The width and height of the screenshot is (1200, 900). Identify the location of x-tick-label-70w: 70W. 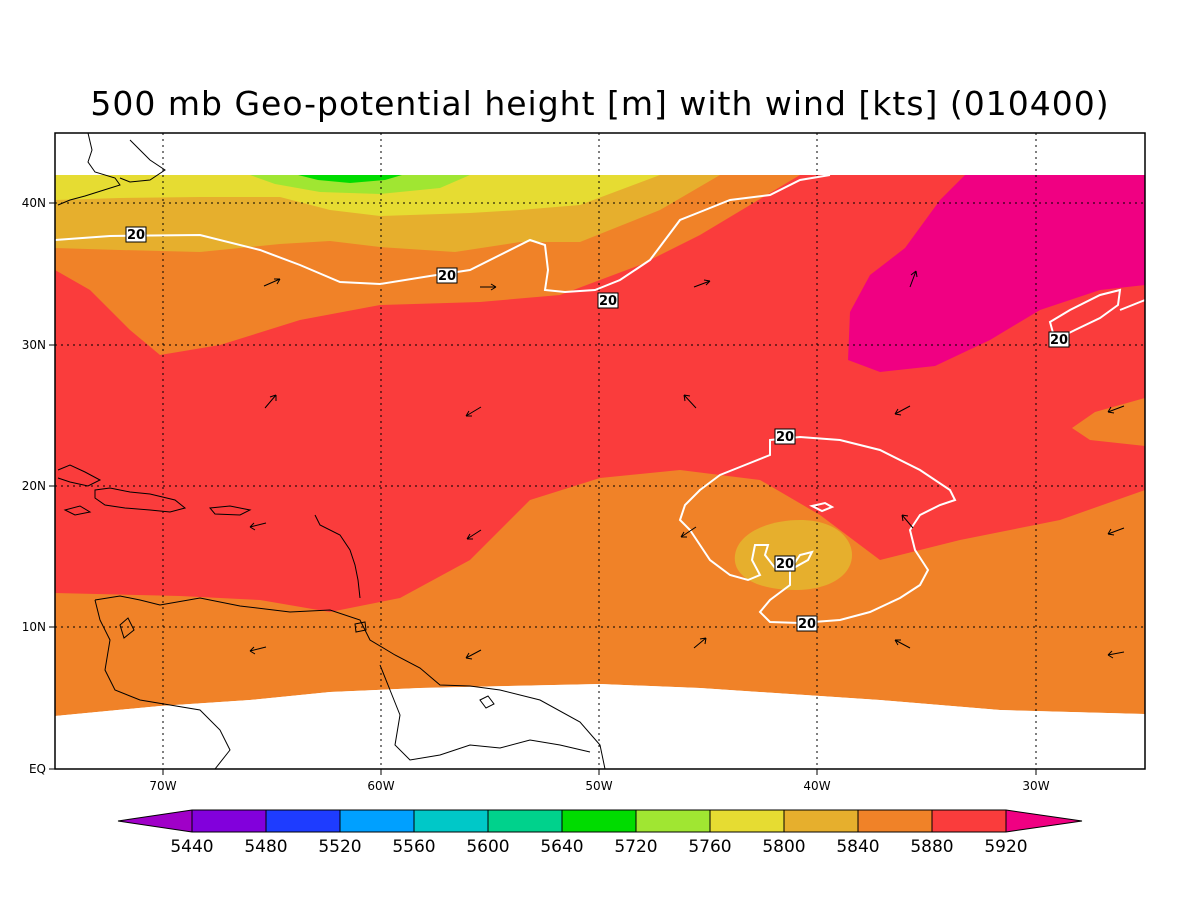
(162, 786).